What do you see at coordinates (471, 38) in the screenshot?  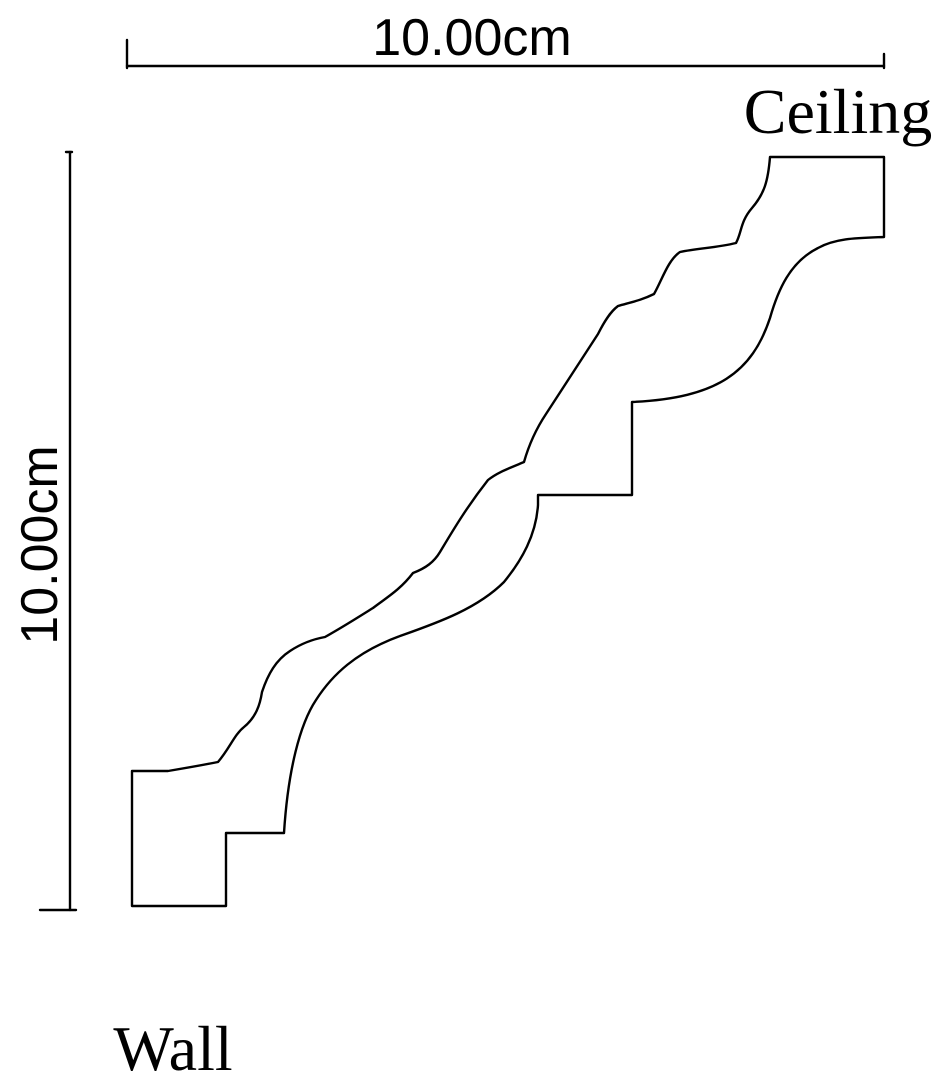 I see `width-dimension-label: 10.00cm` at bounding box center [471, 38].